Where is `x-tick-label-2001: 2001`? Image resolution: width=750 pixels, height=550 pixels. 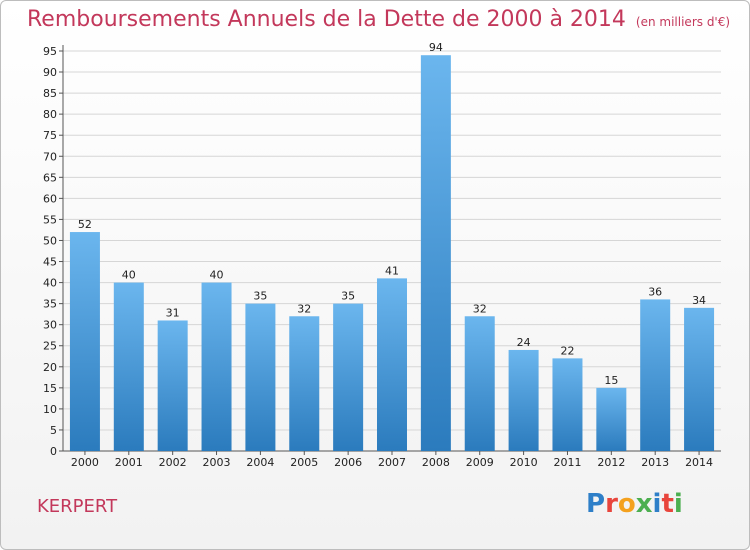 x-tick-label-2001: 2001 is located at coordinates (129, 462).